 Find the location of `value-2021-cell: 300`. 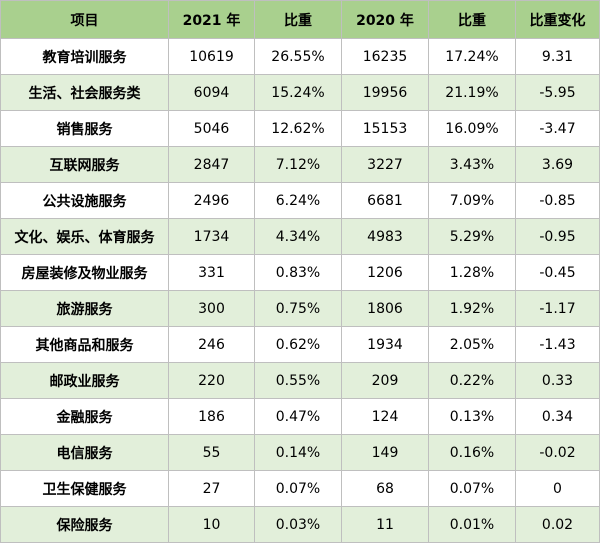

value-2021-cell: 300 is located at coordinates (211, 308).